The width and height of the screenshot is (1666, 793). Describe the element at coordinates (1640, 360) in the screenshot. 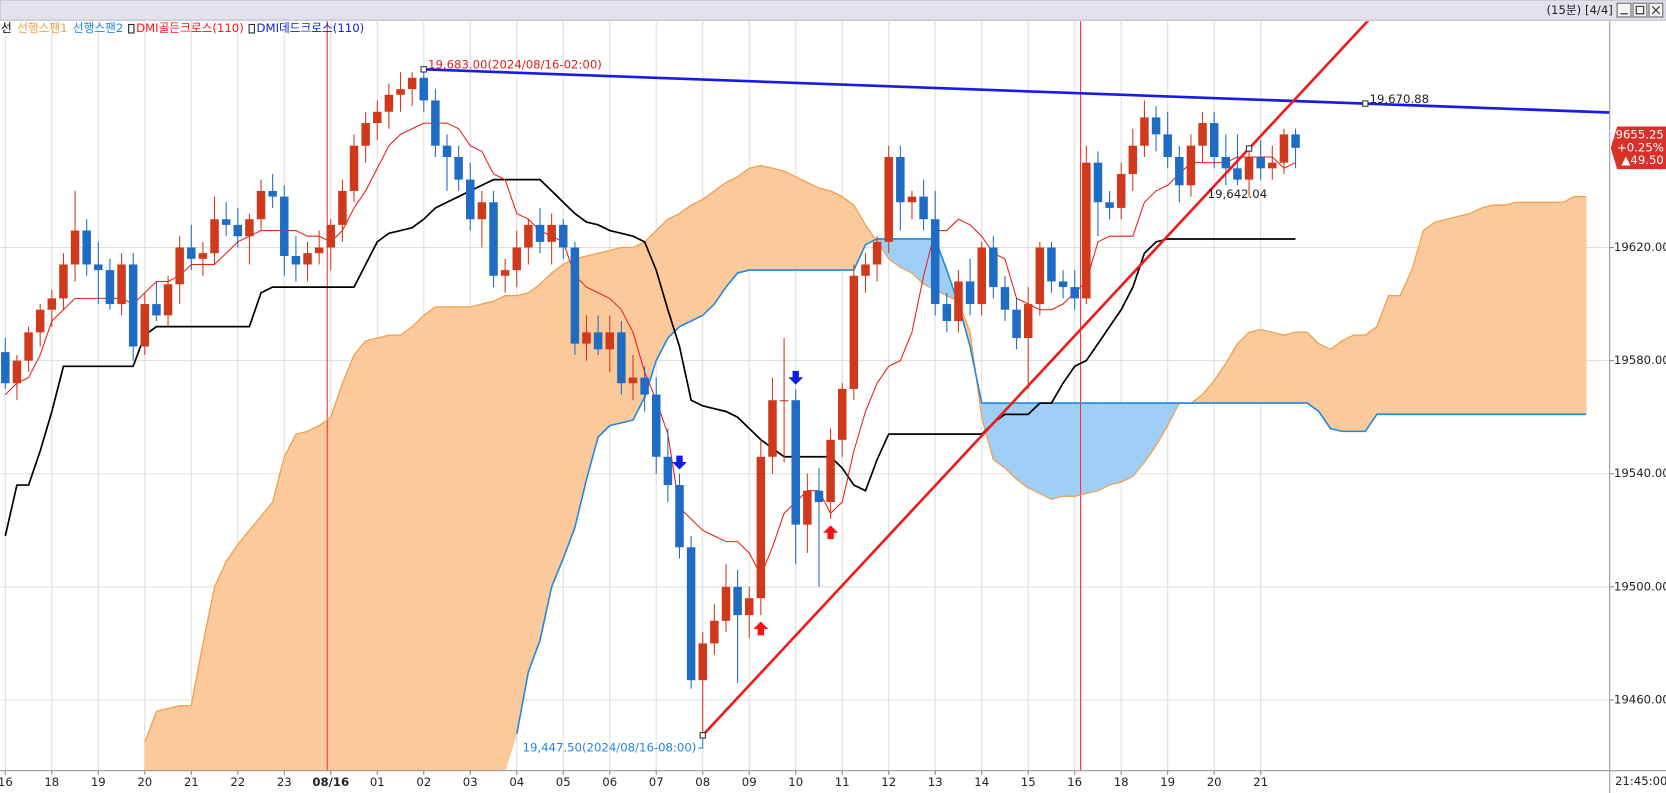

I see `y-tick-label: 19580.00` at that location.